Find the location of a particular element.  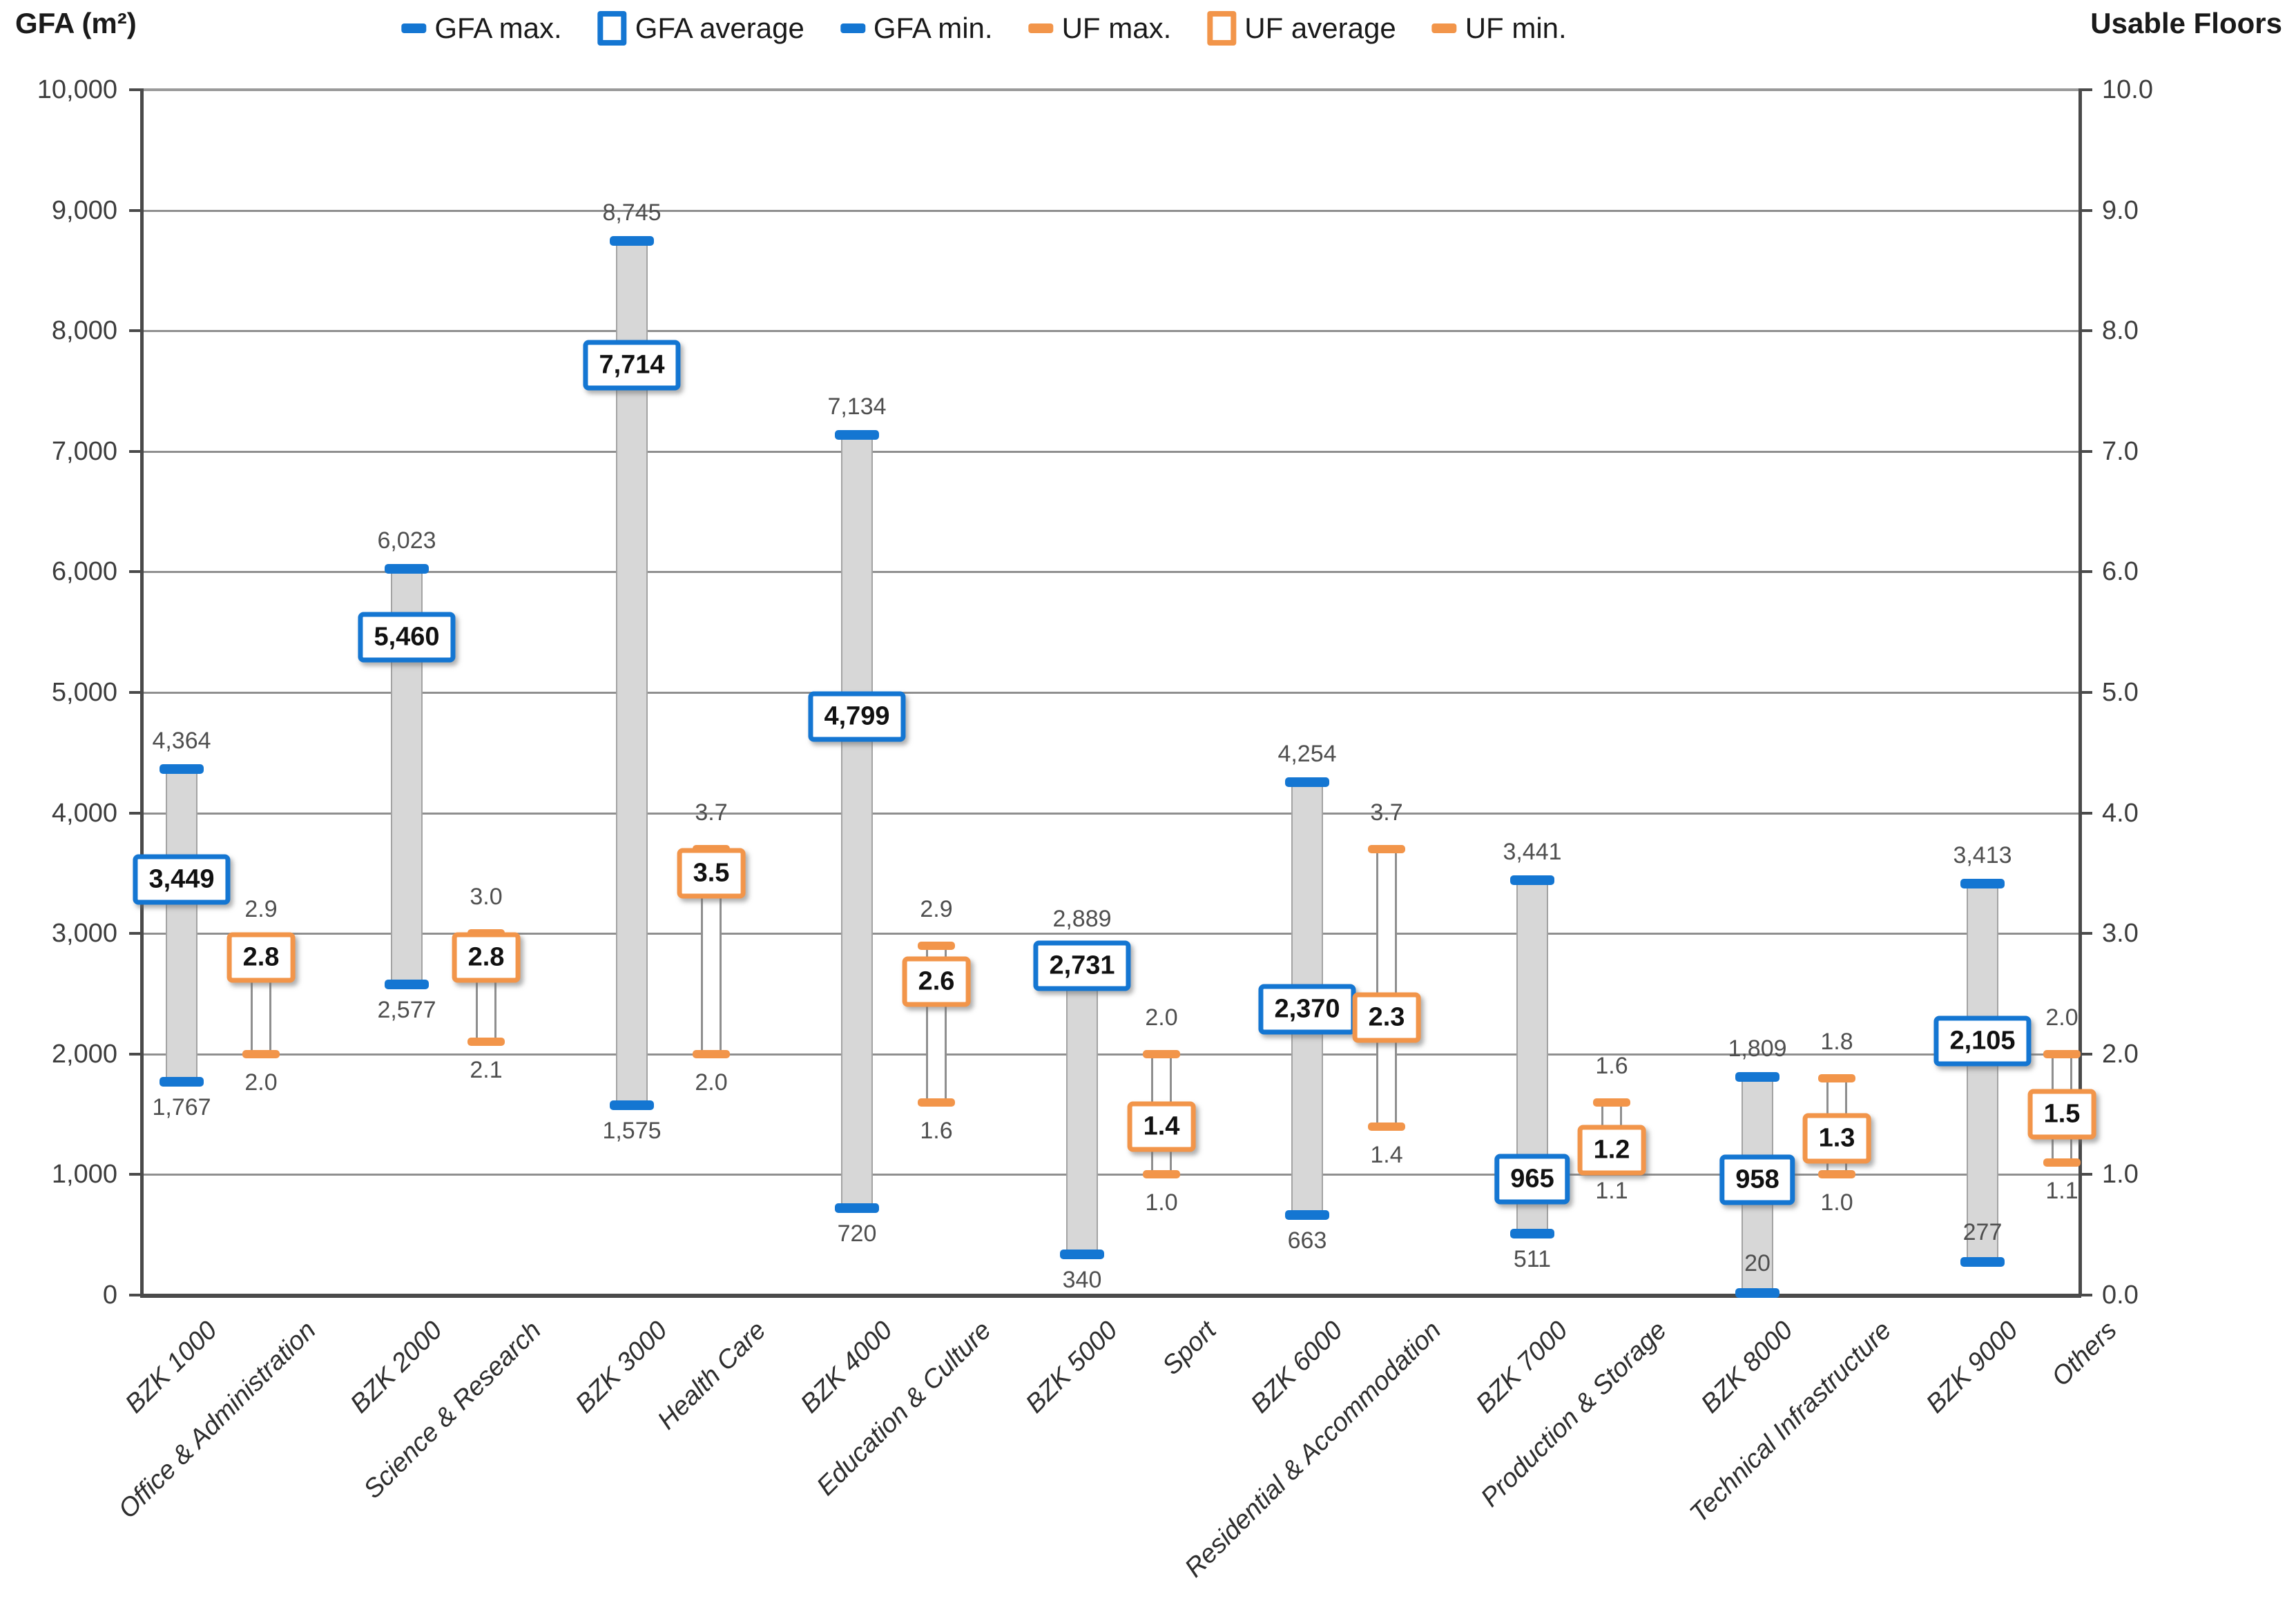

gfa-min-label: 1,575 is located at coordinates (632, 1131).